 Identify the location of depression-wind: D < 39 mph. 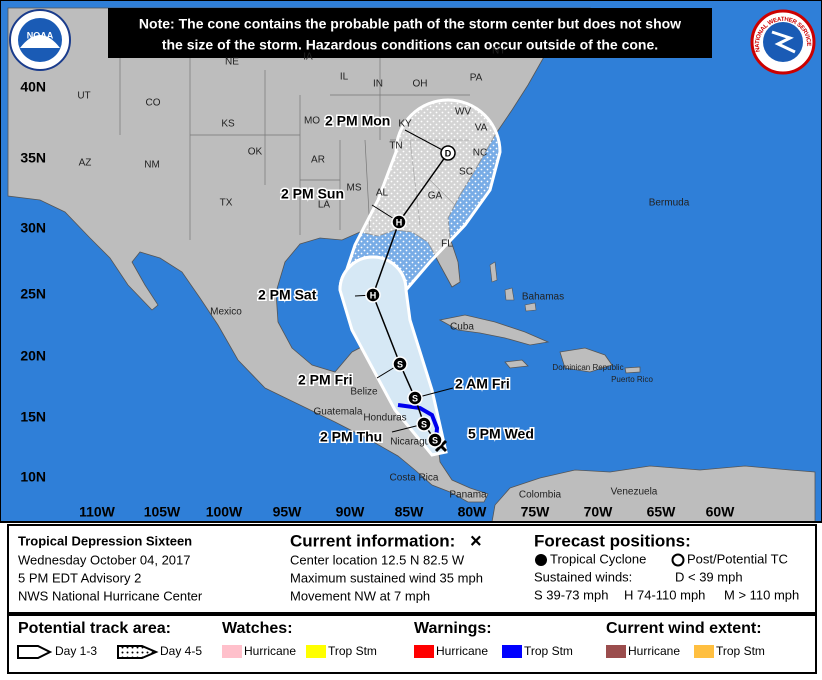
(709, 576).